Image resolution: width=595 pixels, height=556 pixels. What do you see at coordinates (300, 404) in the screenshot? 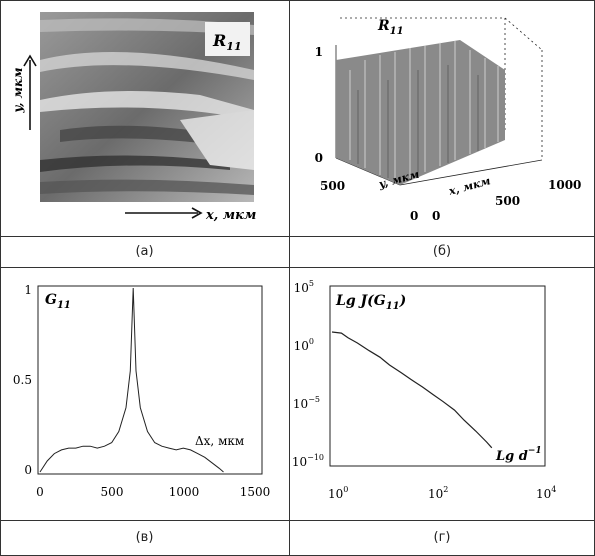
I see `d-ytick-base-2: 10` at bounding box center [300, 404].